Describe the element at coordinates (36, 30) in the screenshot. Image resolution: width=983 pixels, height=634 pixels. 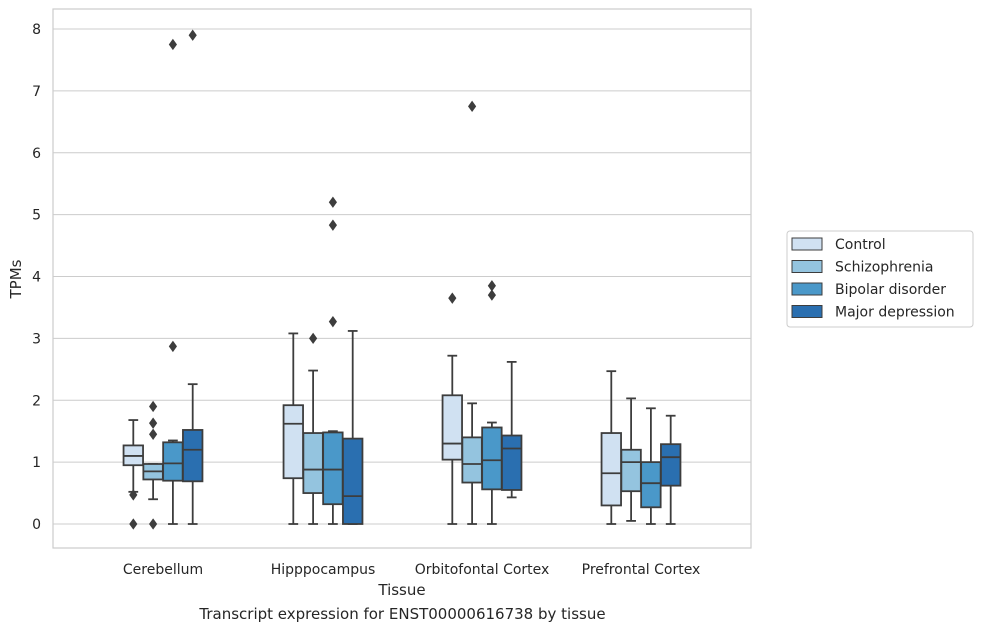
I see `y-tick-label: 8` at that location.